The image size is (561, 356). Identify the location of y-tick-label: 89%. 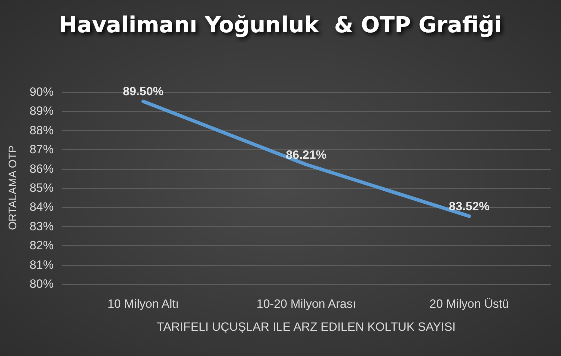
(42, 111).